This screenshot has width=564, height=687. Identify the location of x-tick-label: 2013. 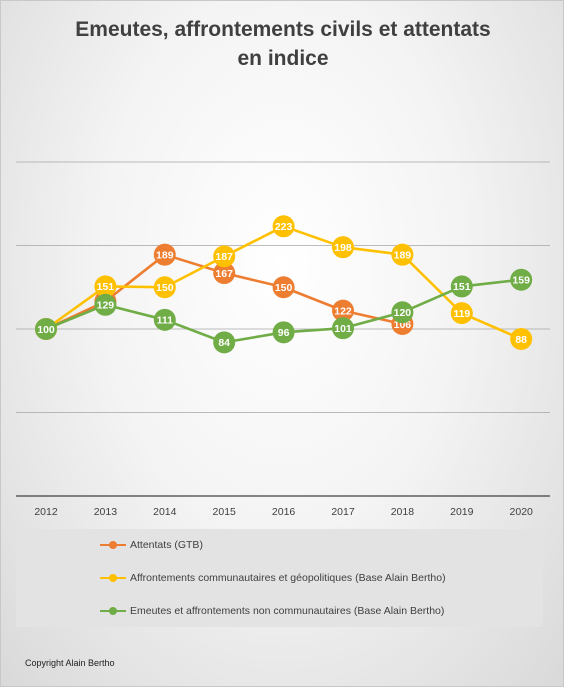
(106, 512).